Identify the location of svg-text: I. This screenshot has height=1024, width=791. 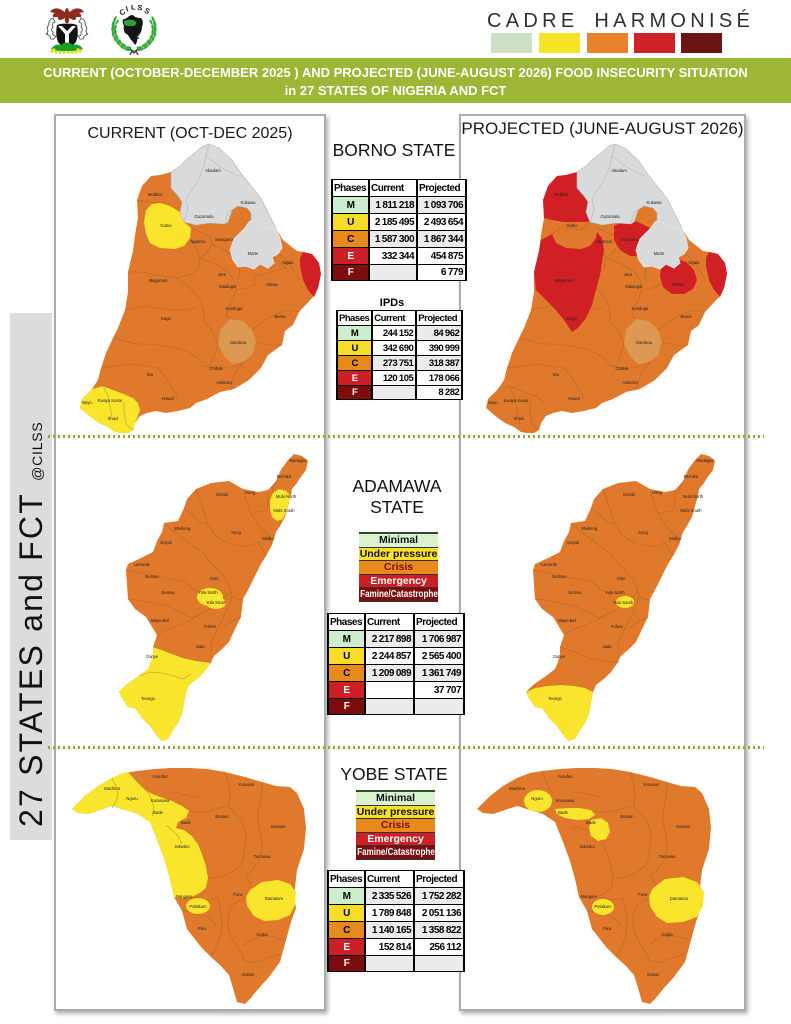
(127, 9).